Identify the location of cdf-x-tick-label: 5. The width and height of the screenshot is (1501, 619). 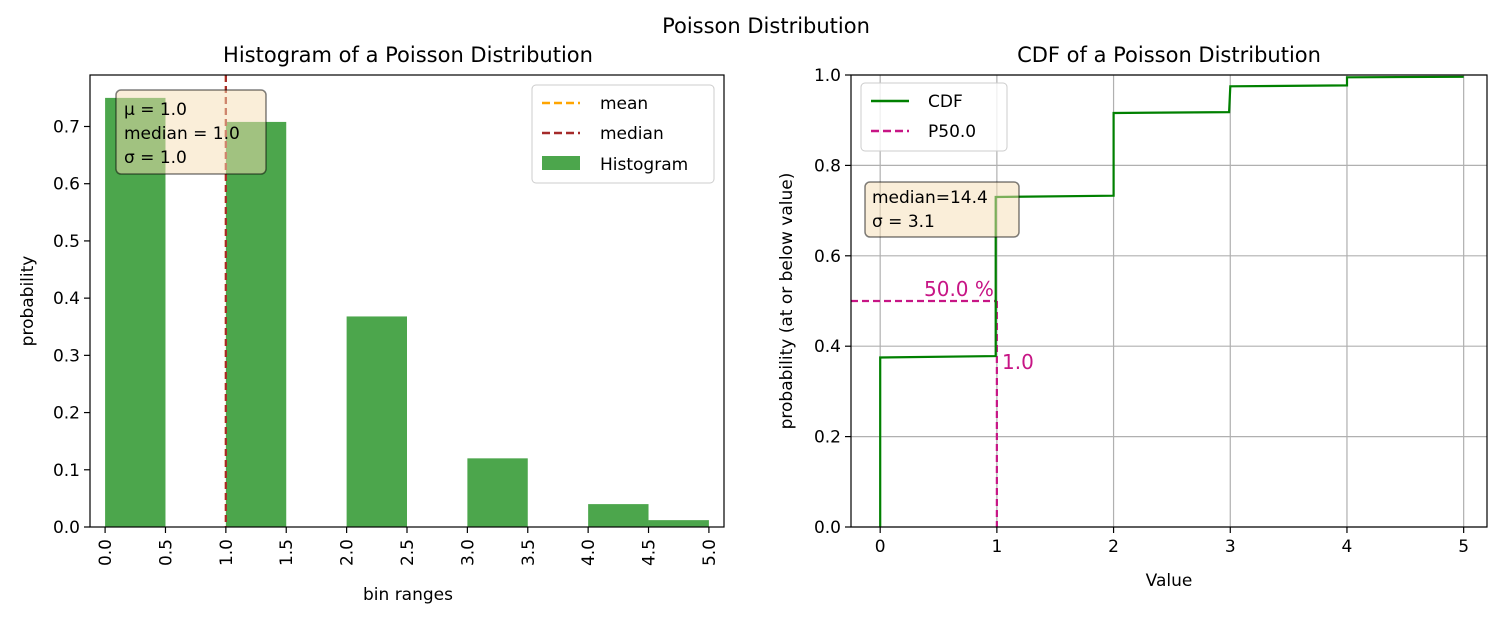
(1463, 547).